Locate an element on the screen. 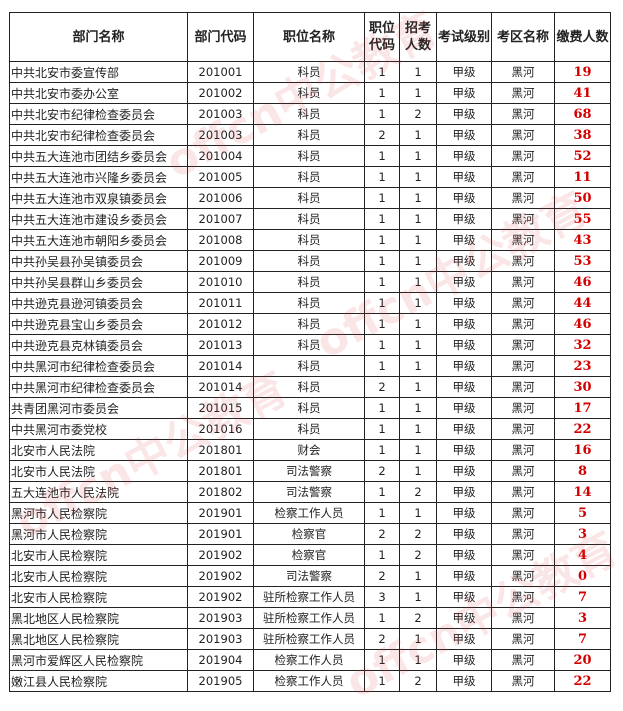 The height and width of the screenshot is (711, 623). cell-paid-count: 3 is located at coordinates (582, 534).